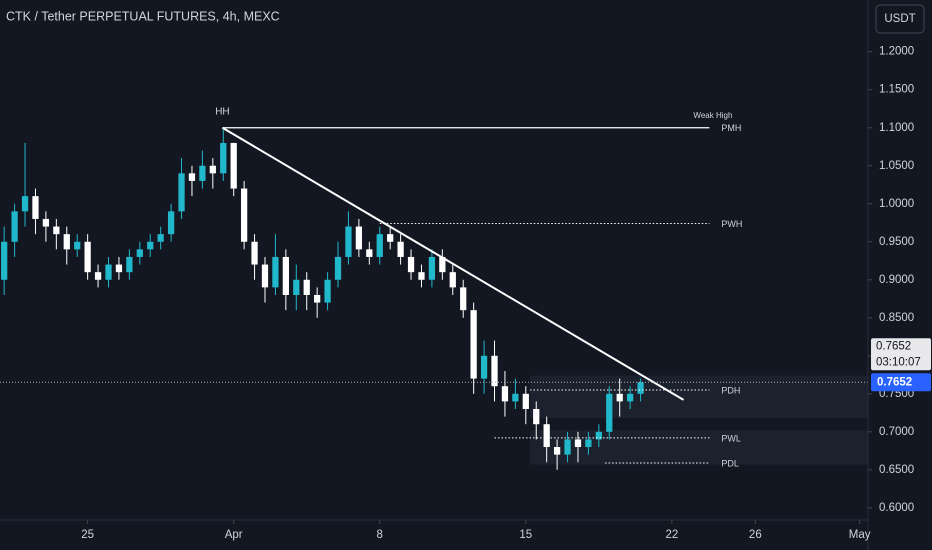 The image size is (932, 550). Describe the element at coordinates (712, 115) in the screenshot. I see `weak-high-label: Weak High` at that location.